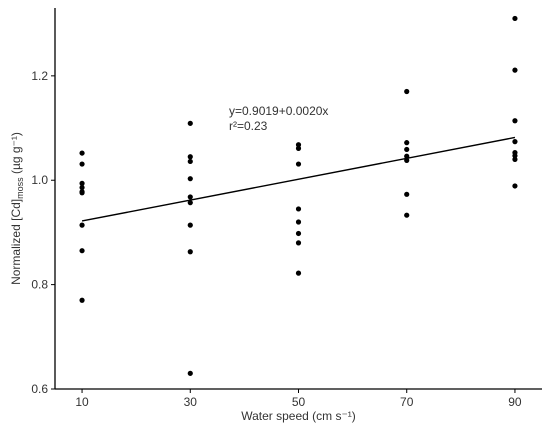 This screenshot has height=434, width=550. I want to click on y-axis-ticks: 0.6 0.8 1.0 1.2, so click(43, 232).